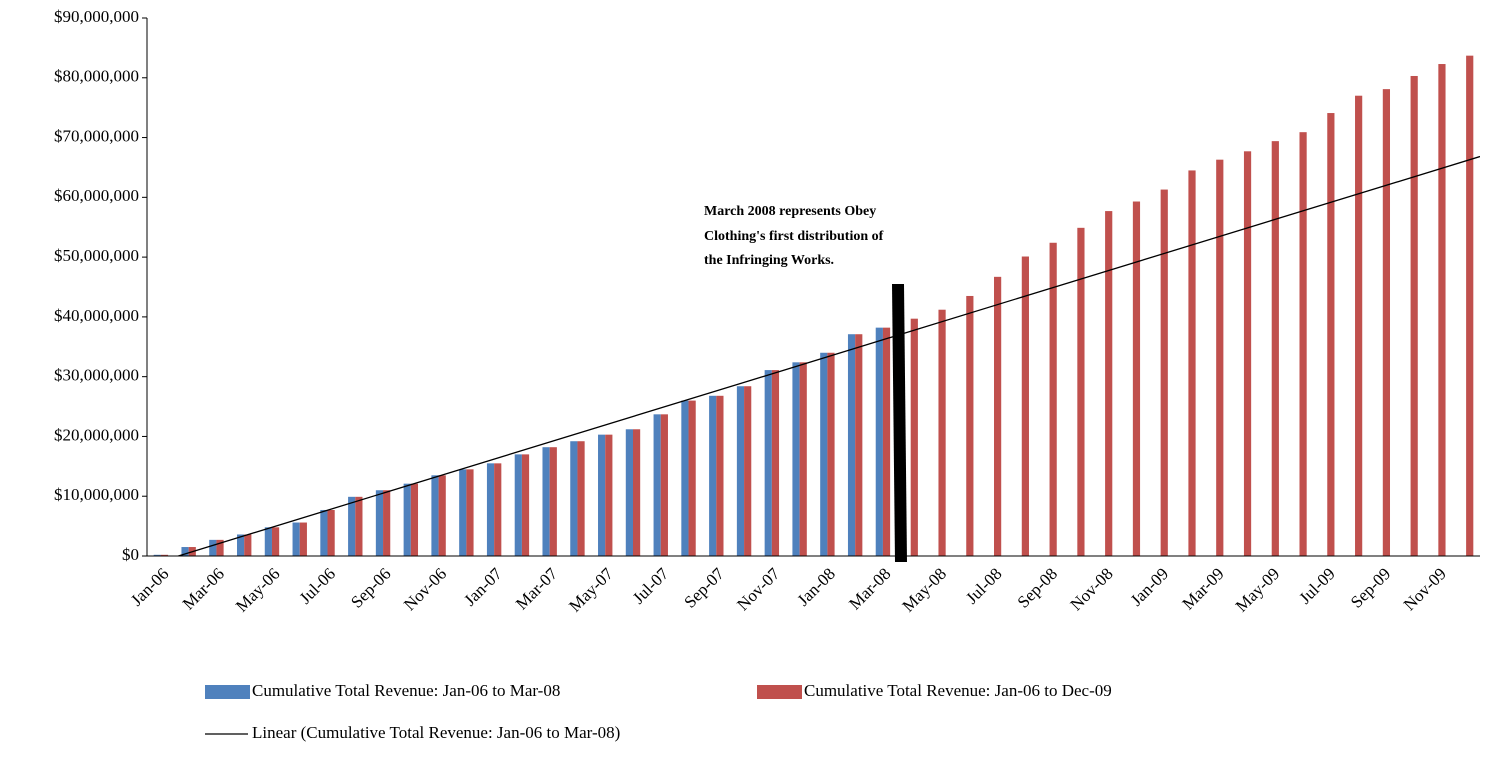 The image size is (1497, 760). Describe the element at coordinates (425, 589) in the screenshot. I see `x-tick-label: Nov-06` at that location.